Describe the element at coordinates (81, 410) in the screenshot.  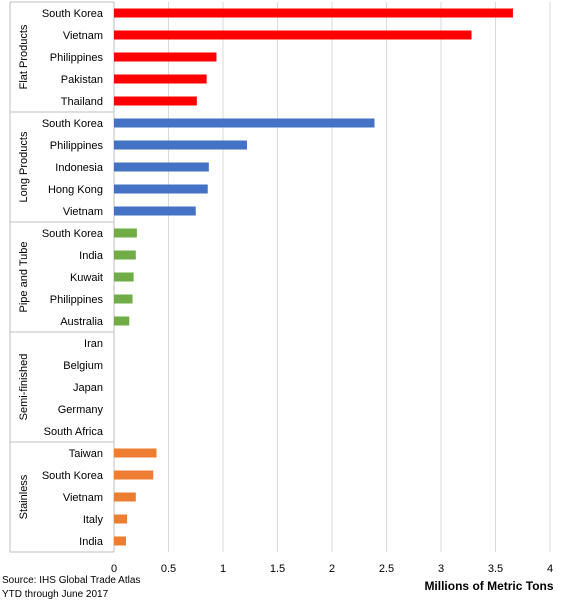
I see `category-label: Germany` at that location.